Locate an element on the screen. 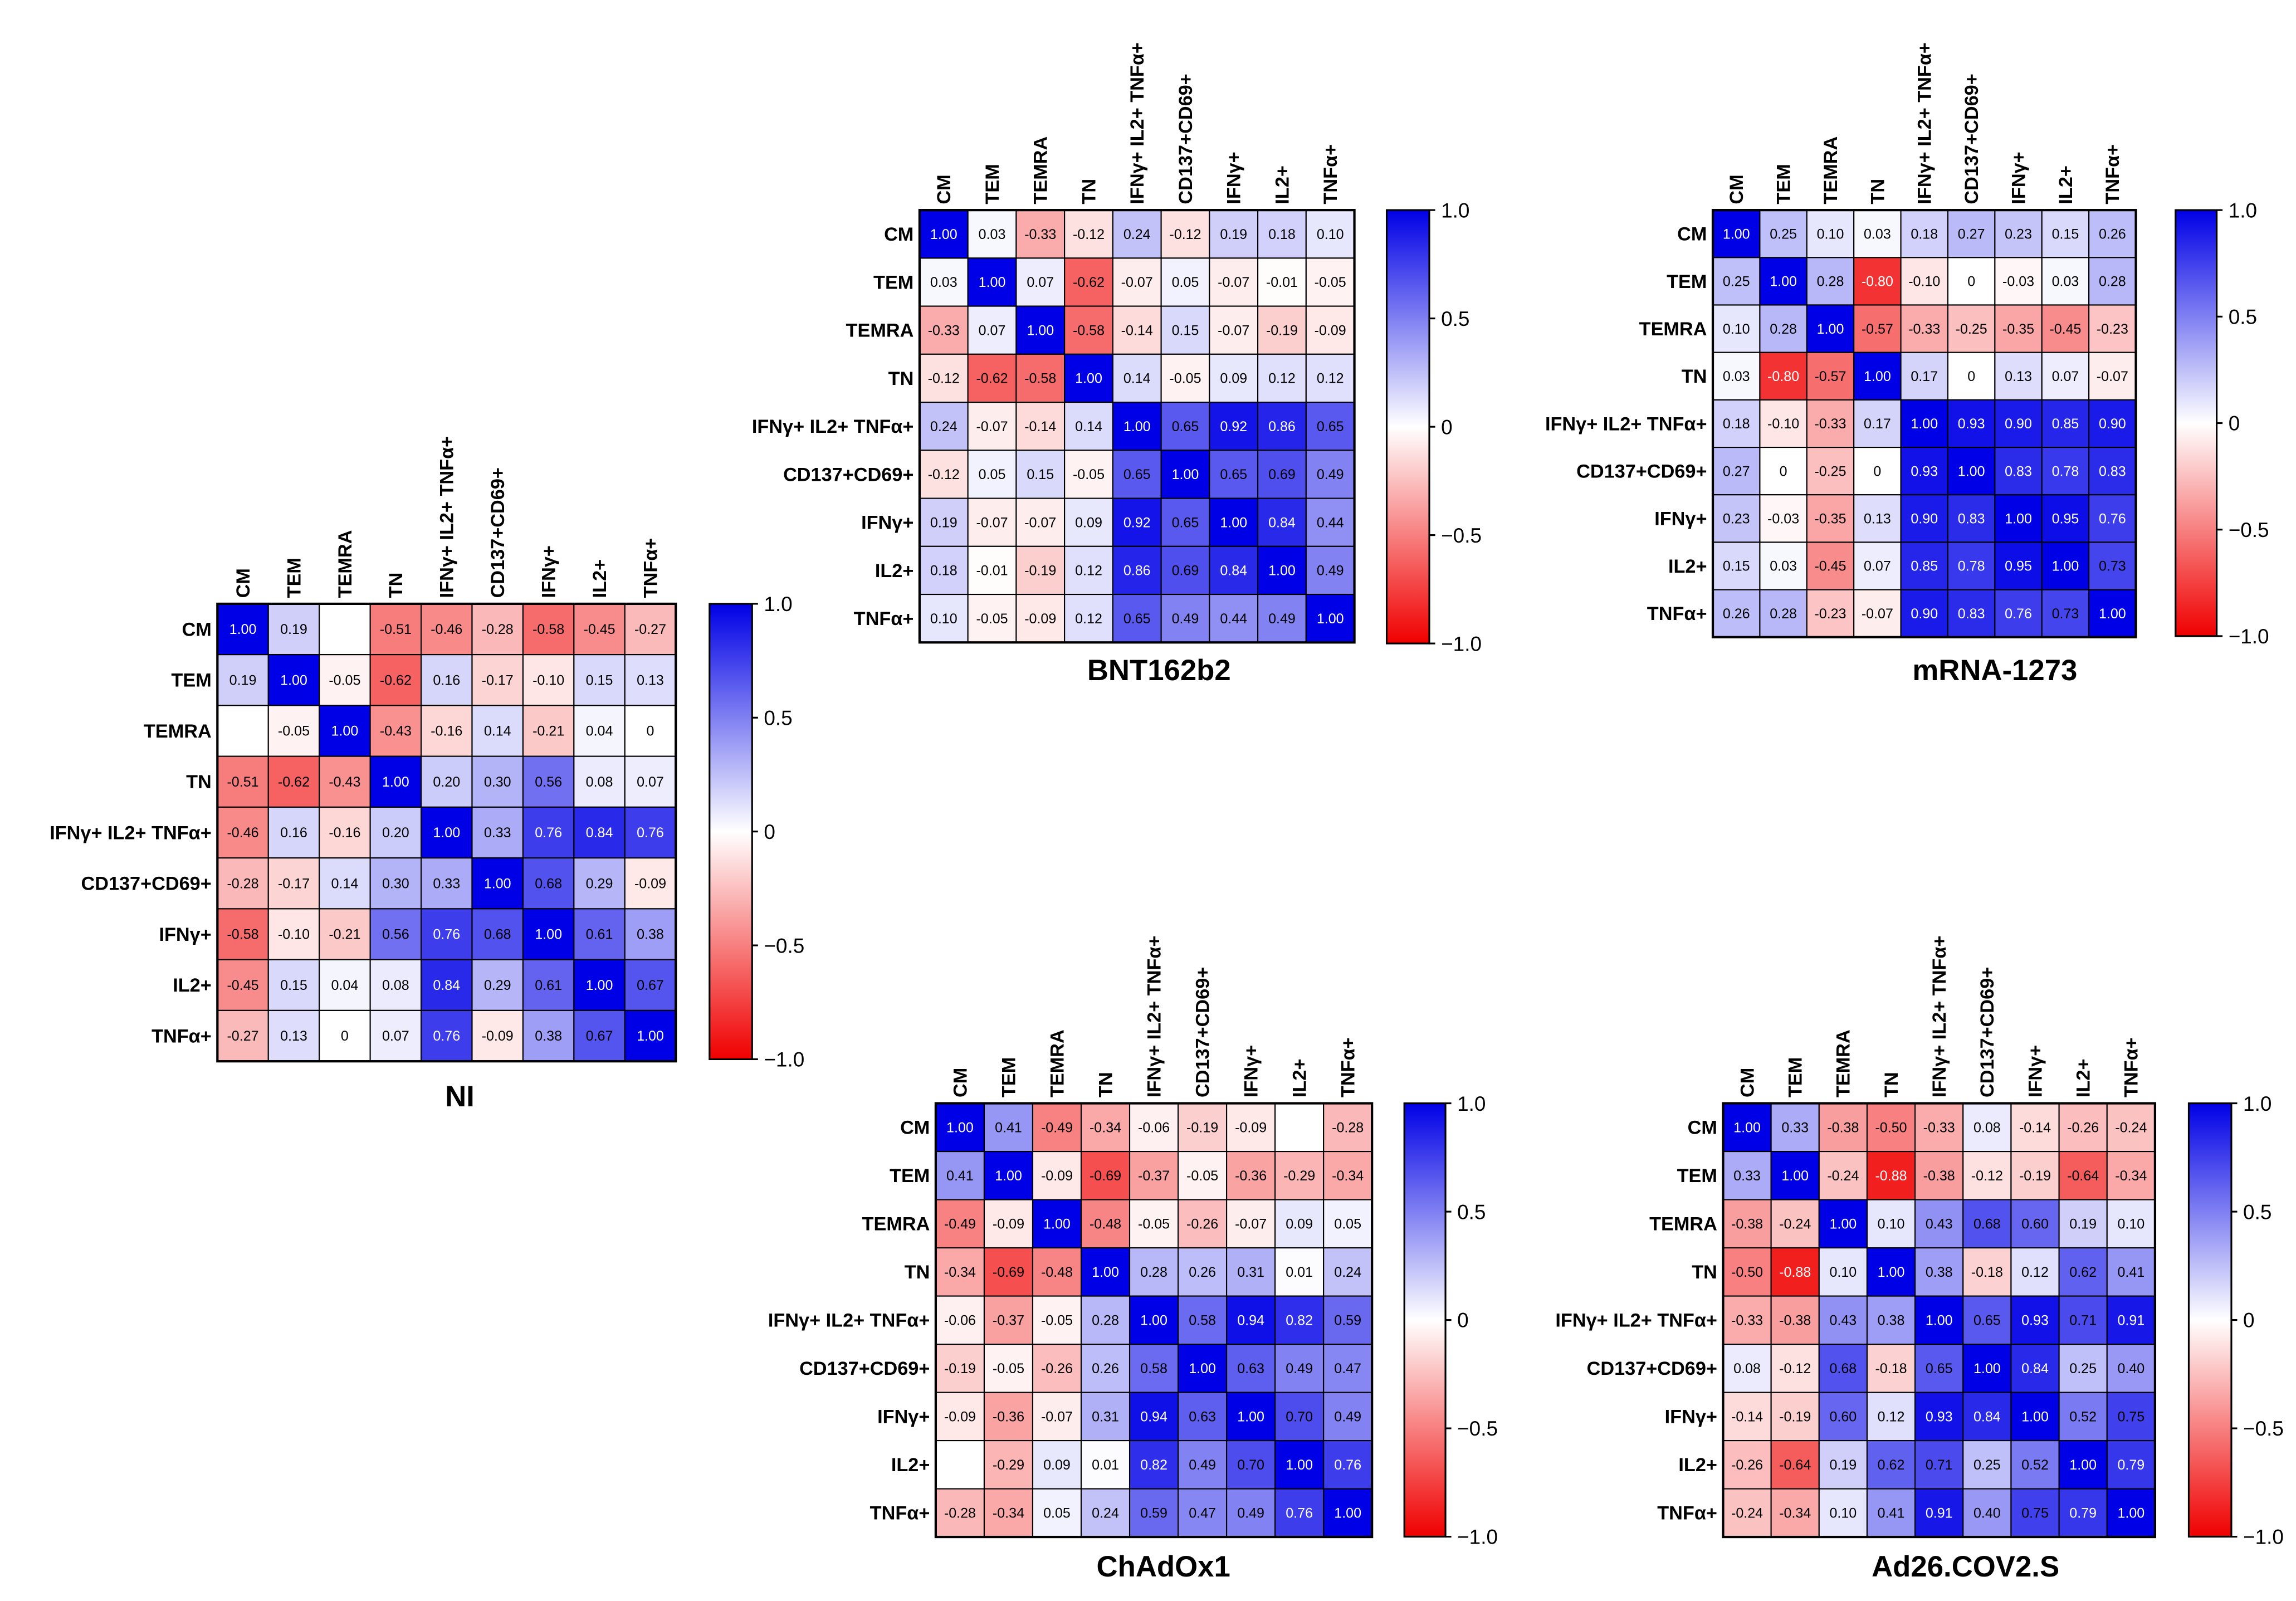 The image size is (2296, 1601). cell-value-label: -0.48 is located at coordinates (1057, 1272).